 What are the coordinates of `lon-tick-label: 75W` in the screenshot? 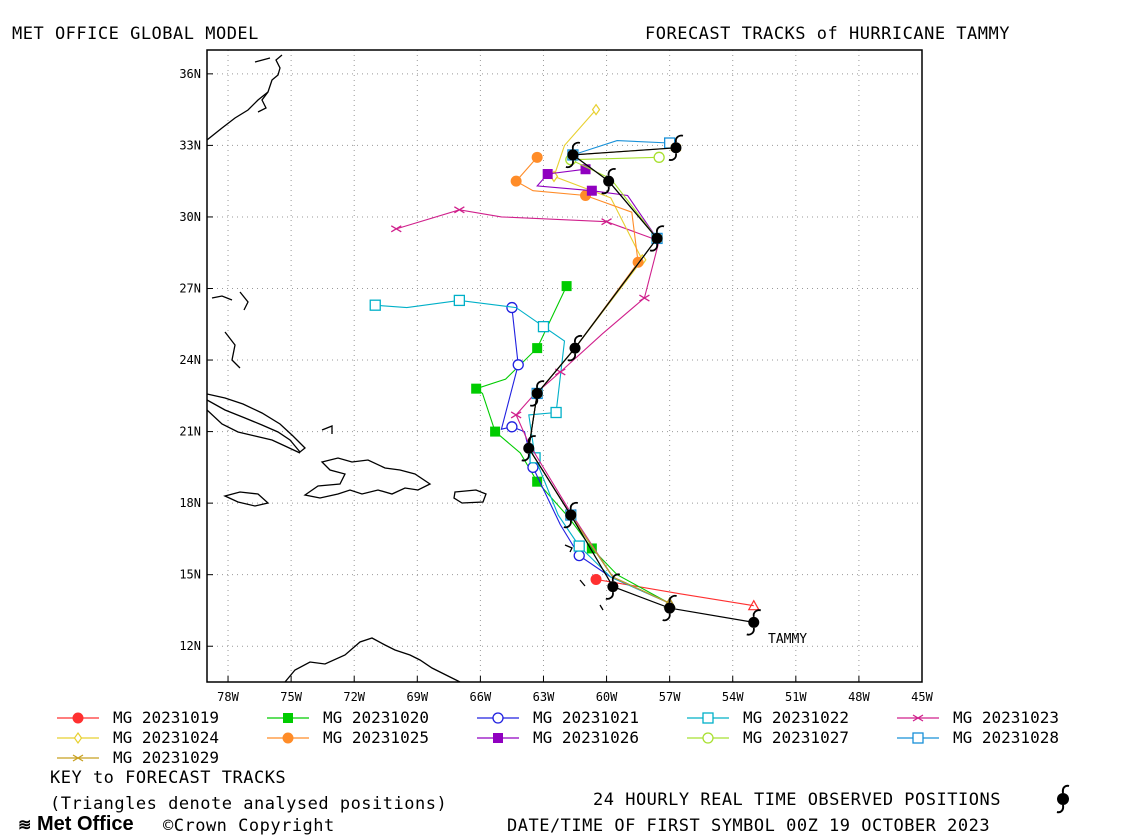 It's located at (291, 697).